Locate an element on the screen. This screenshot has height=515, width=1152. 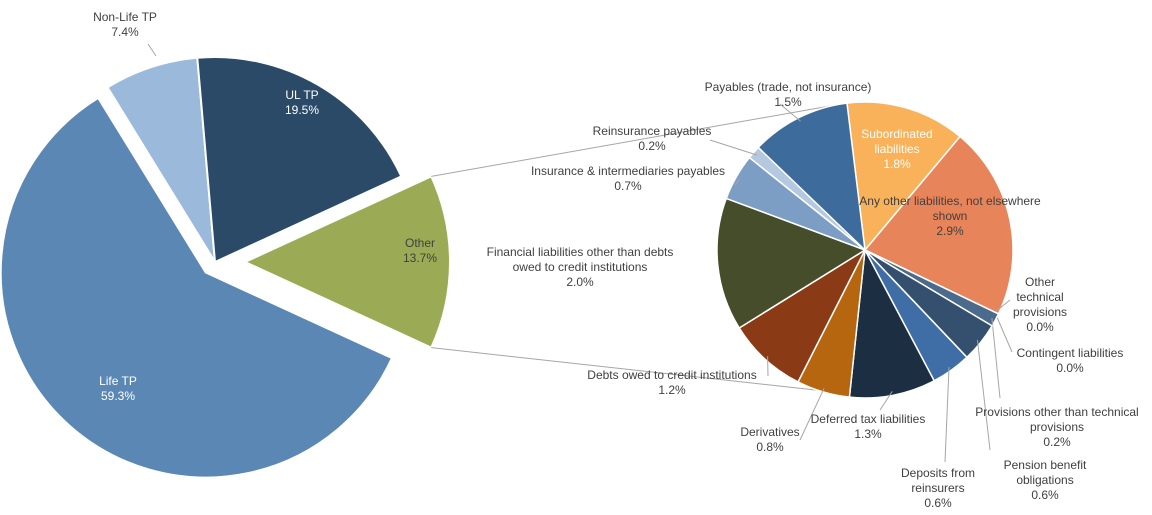
slice-label: Other technical provisions is located at coordinates (1040, 297).